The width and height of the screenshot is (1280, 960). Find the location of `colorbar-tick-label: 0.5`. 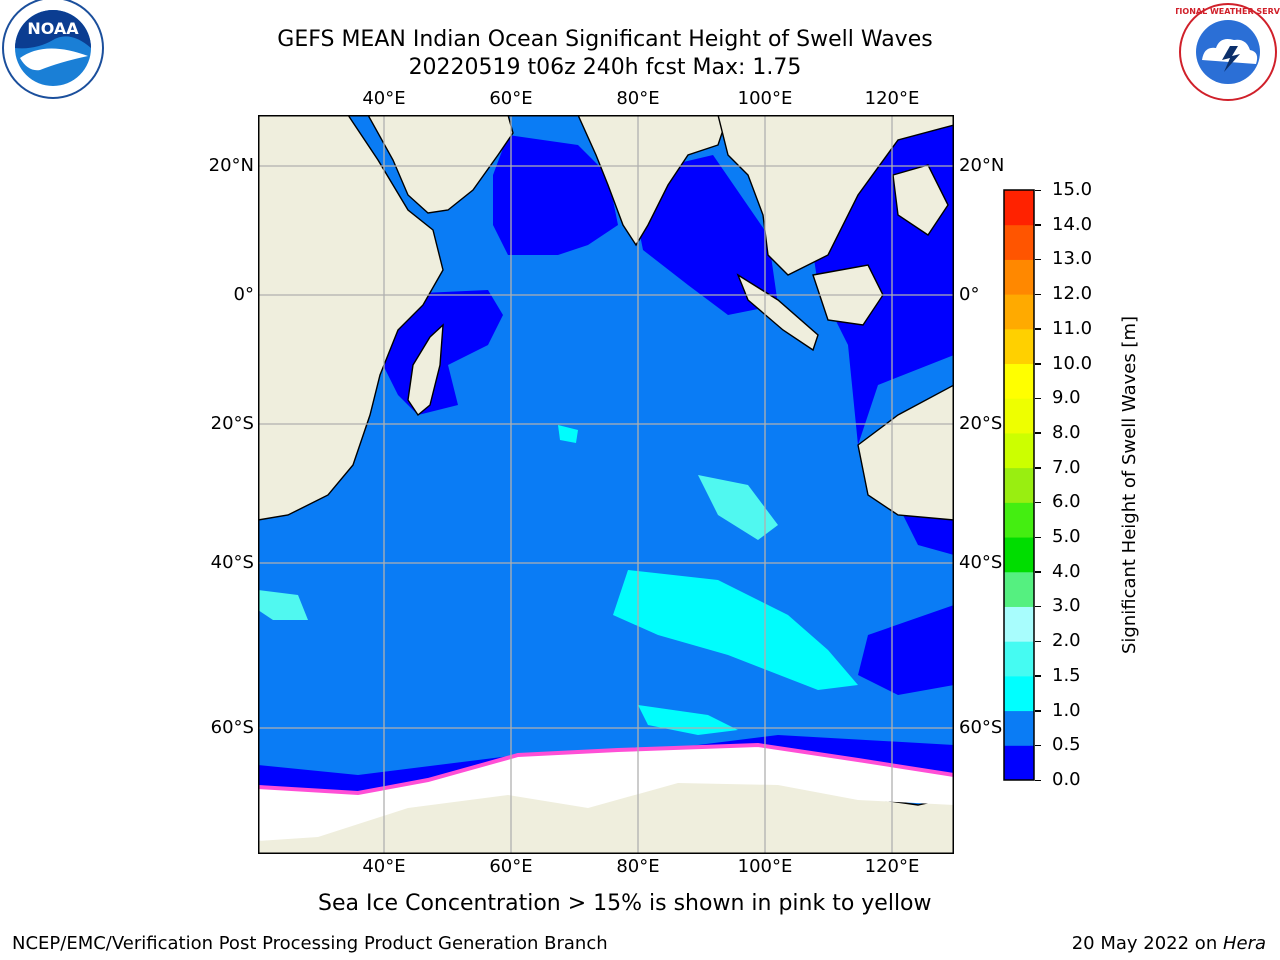

colorbar-tick-label: 0.5 is located at coordinates (1066, 745).